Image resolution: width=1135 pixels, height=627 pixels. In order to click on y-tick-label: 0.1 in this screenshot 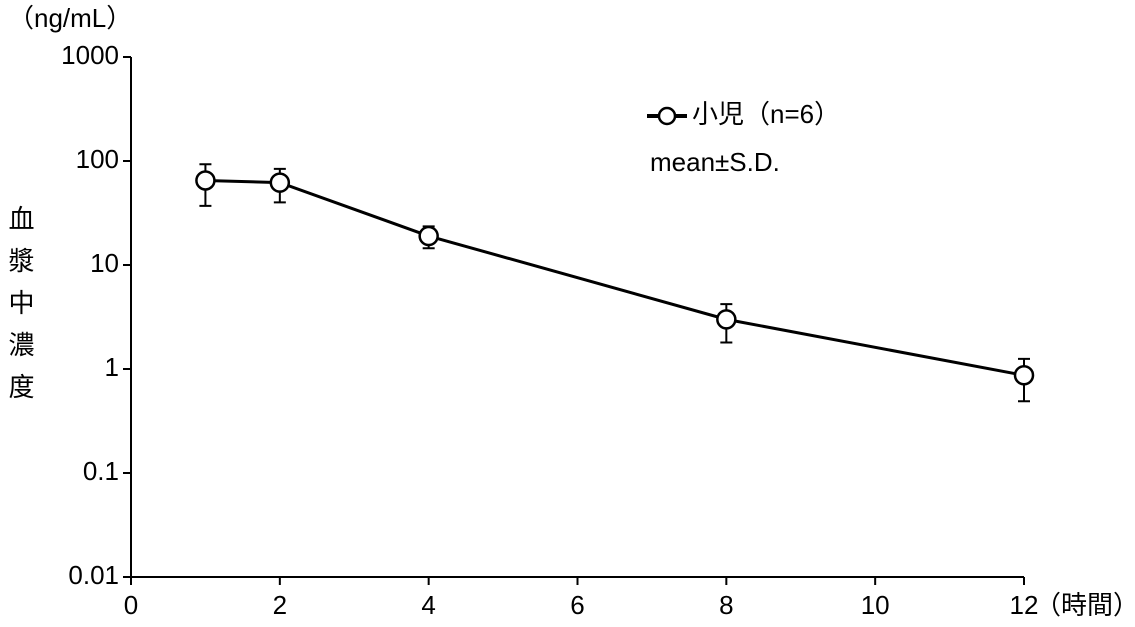, I will do `click(101, 471)`.